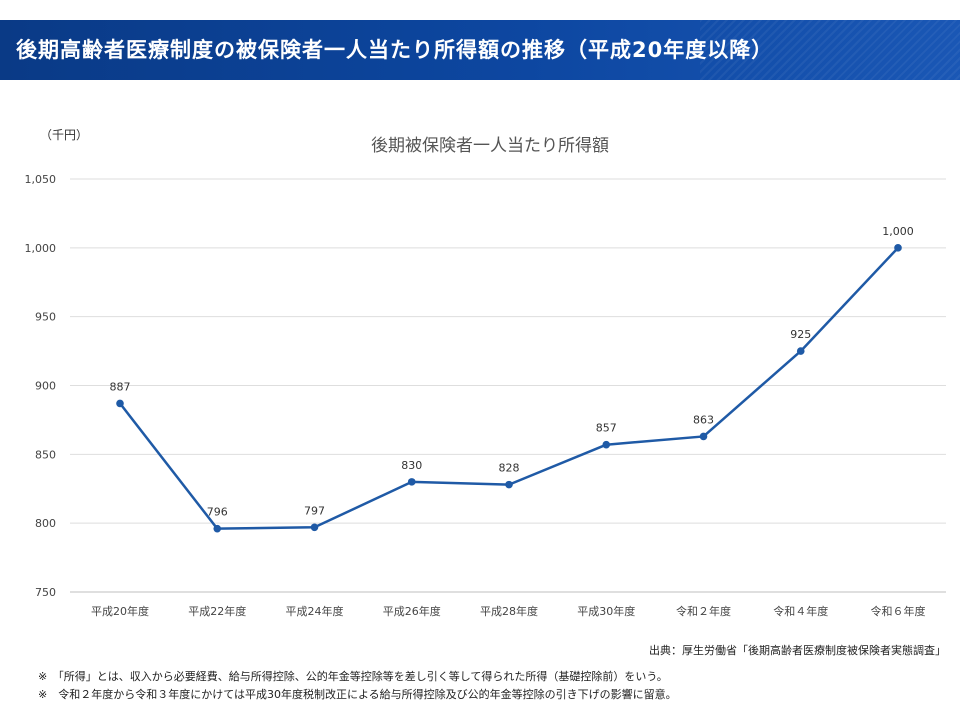  Describe the element at coordinates (412, 611) in the screenshot. I see `x-tick-label: 平成26年度` at that location.